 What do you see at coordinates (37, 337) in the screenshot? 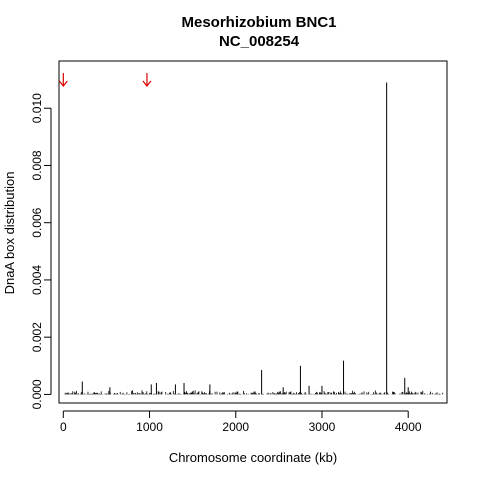
I see `y-tick-label: 0.002` at bounding box center [37, 337].